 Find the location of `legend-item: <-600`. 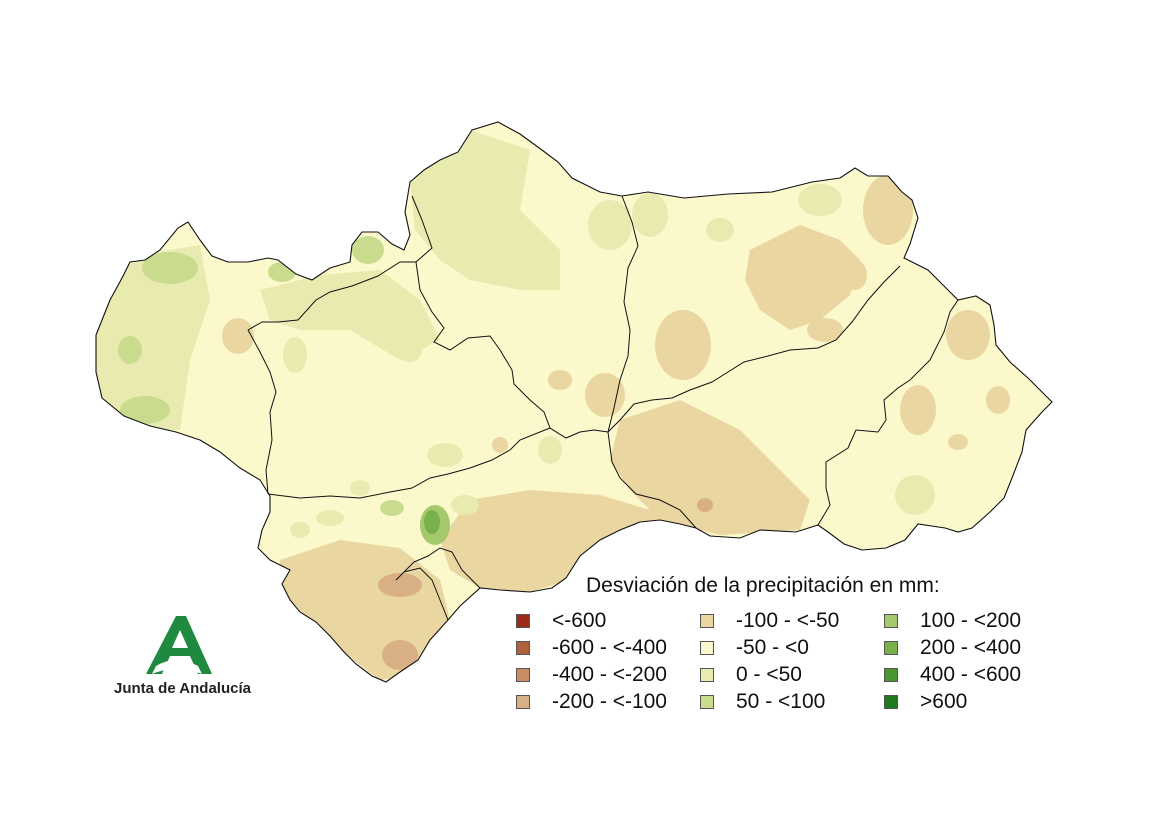

legend-item: <-600 is located at coordinates (561, 620).